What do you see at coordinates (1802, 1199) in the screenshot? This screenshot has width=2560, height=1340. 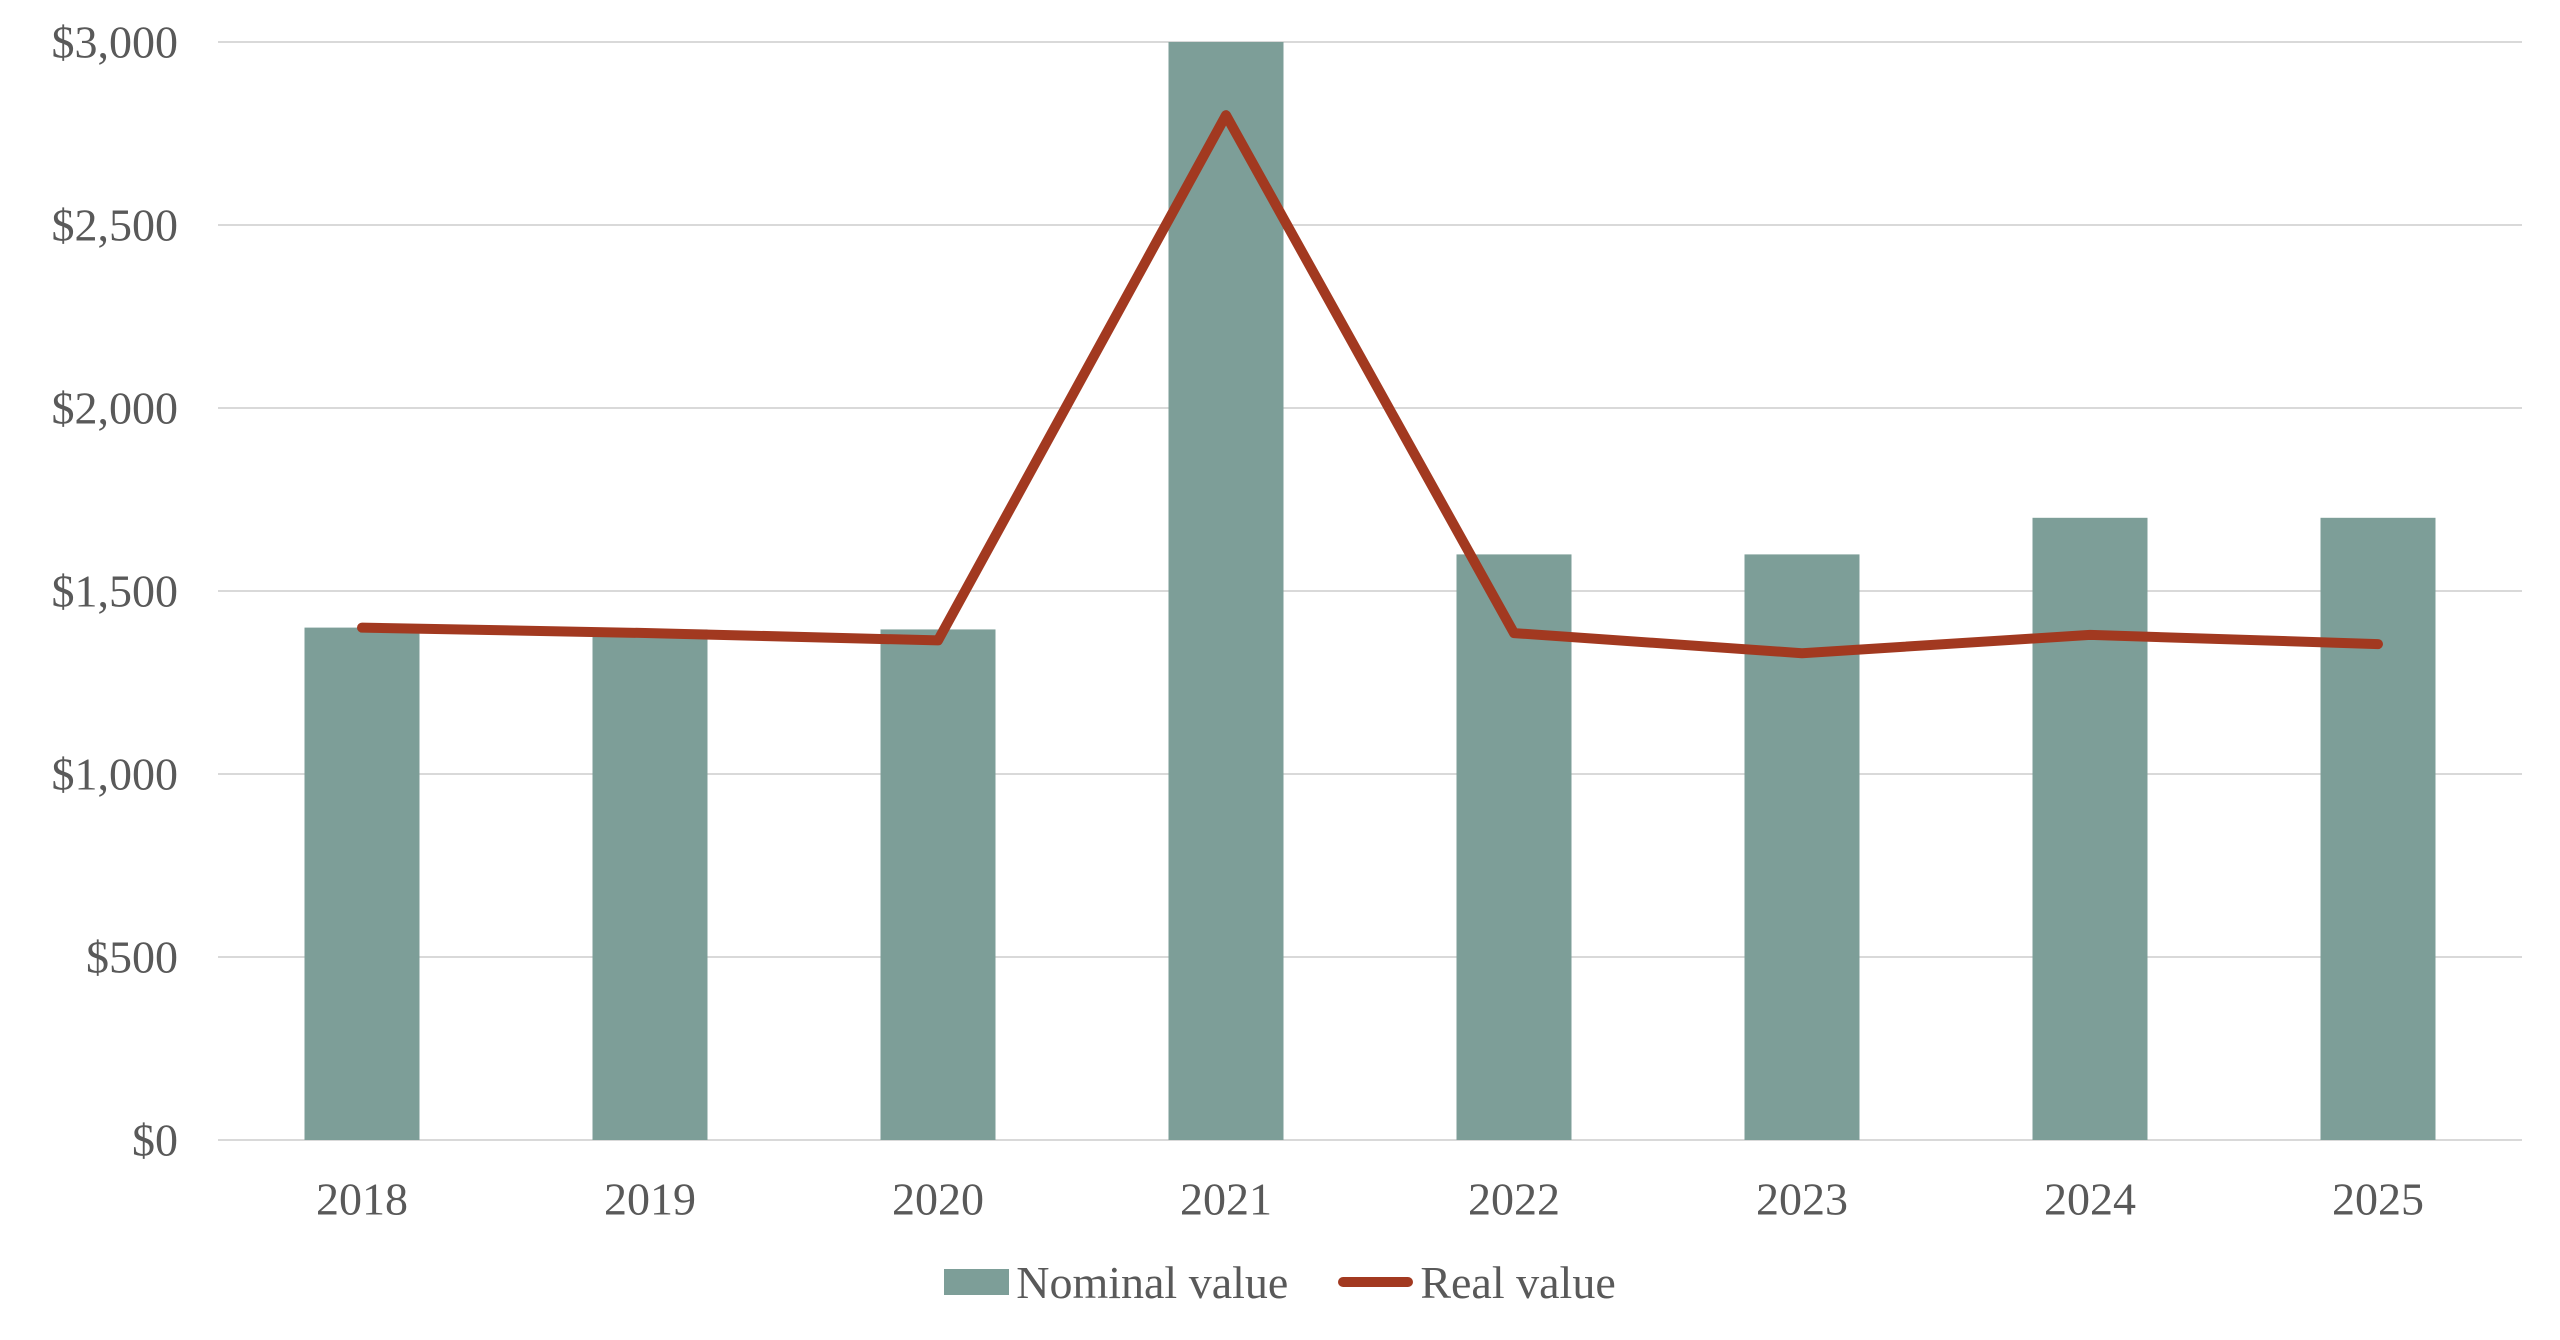 I see `x-tick-label: 2023` at bounding box center [1802, 1199].